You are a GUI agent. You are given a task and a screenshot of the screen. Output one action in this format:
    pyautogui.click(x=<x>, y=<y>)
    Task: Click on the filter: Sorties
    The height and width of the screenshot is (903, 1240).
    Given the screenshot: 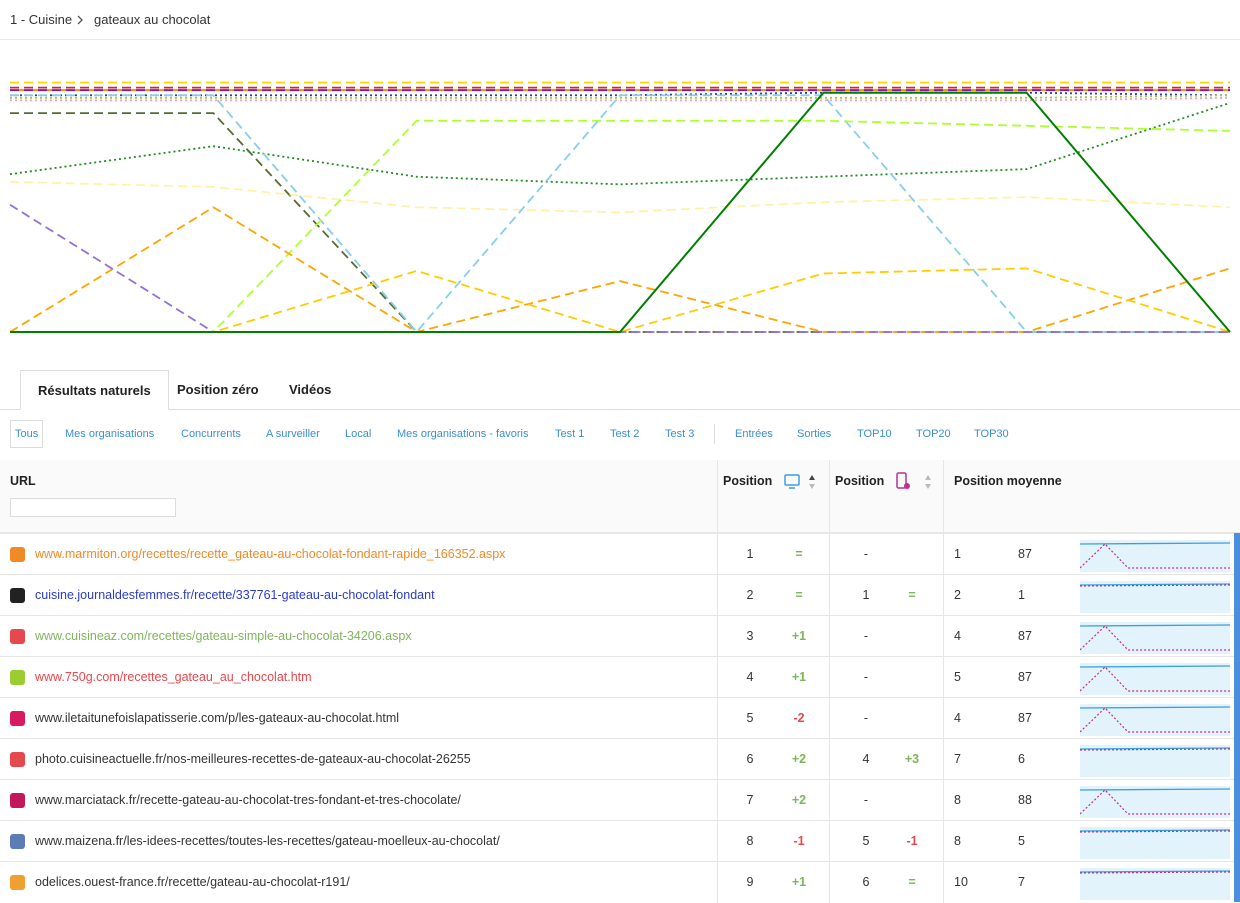 What is the action you would take?
    pyautogui.click(x=814, y=434)
    